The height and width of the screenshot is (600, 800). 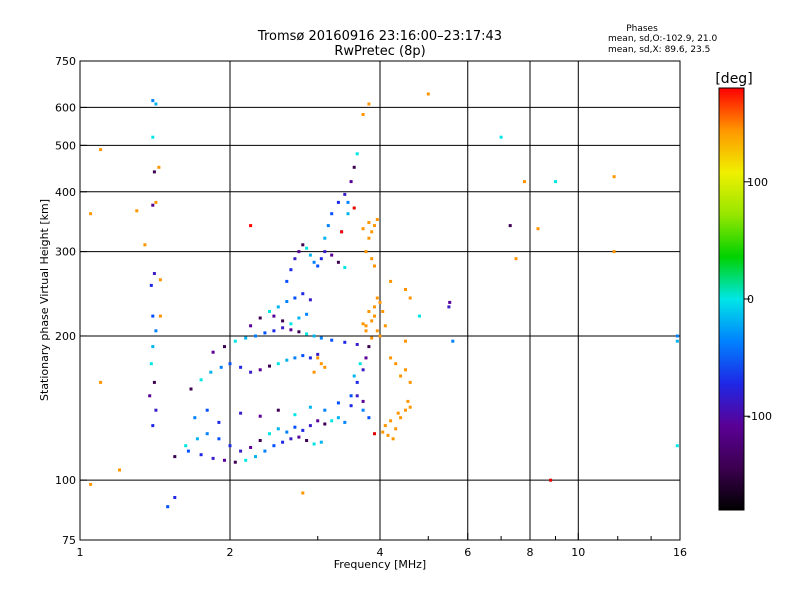 What do you see at coordinates (69, 540) in the screenshot?
I see `y-tick-label: 75` at bounding box center [69, 540].